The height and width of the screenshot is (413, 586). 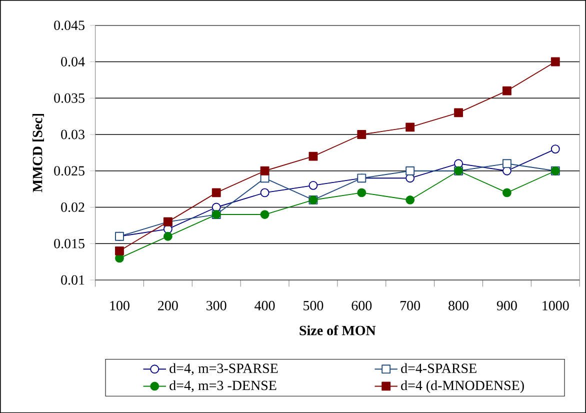 I want to click on x-tick-label: 200, so click(x=168, y=305).